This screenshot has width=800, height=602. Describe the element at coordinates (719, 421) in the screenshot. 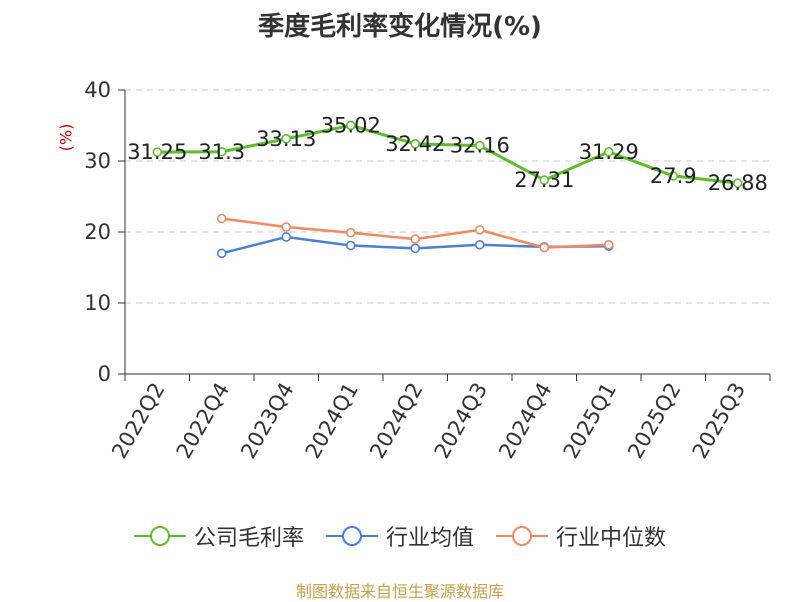

I see `x-tick-label: 2025Q3` at that location.